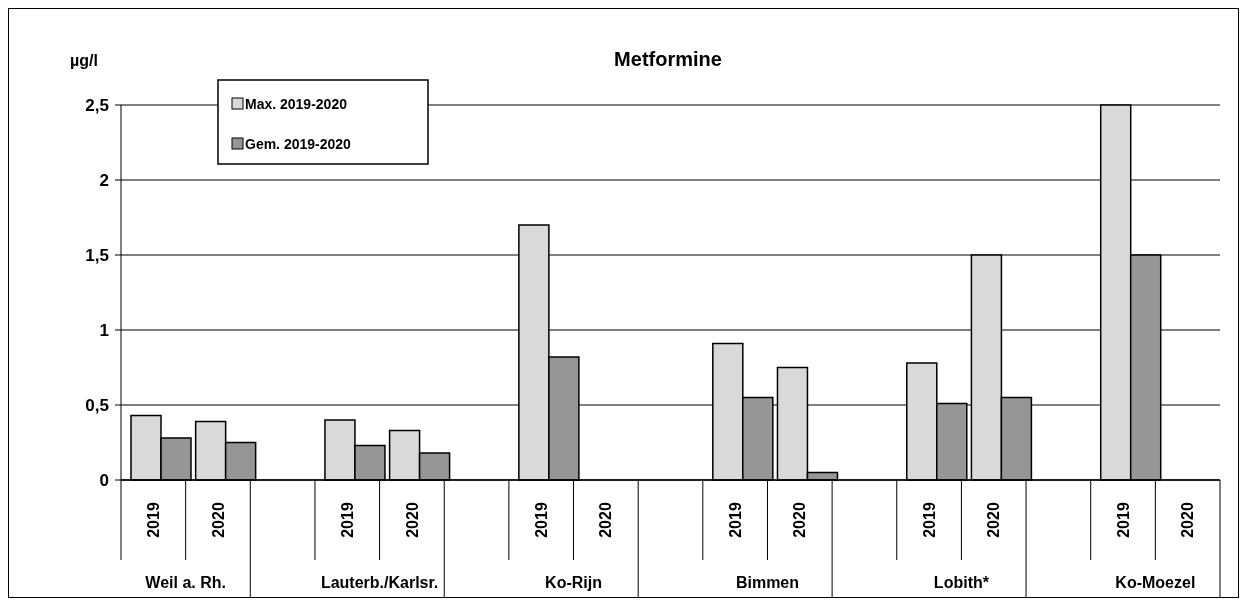 The image size is (1247, 606). I want to click on text: Lobith*, so click(961, 582).